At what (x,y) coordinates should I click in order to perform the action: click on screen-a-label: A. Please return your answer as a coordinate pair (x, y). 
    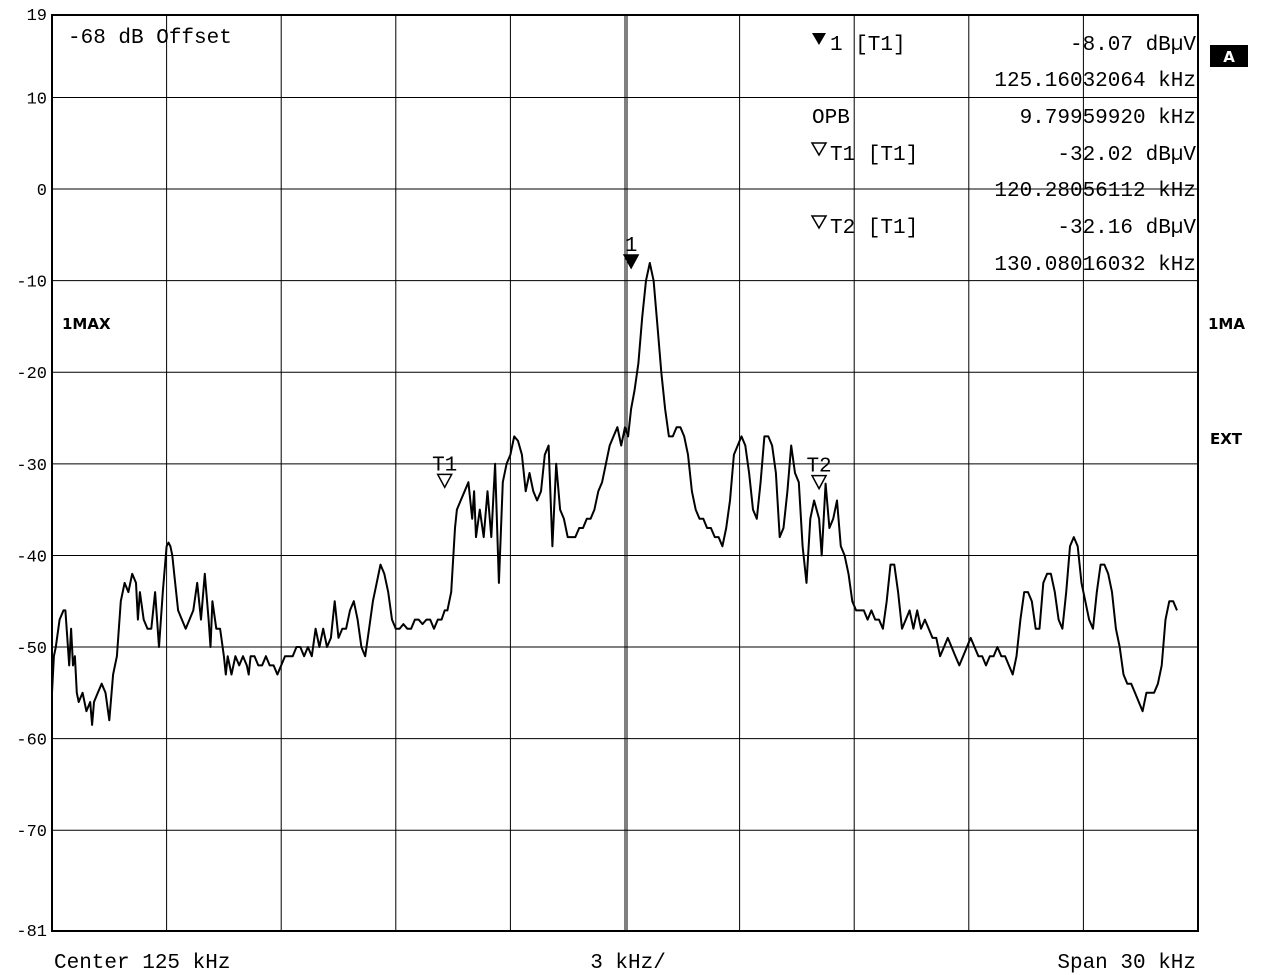
    Looking at the image, I should click on (1229, 57).